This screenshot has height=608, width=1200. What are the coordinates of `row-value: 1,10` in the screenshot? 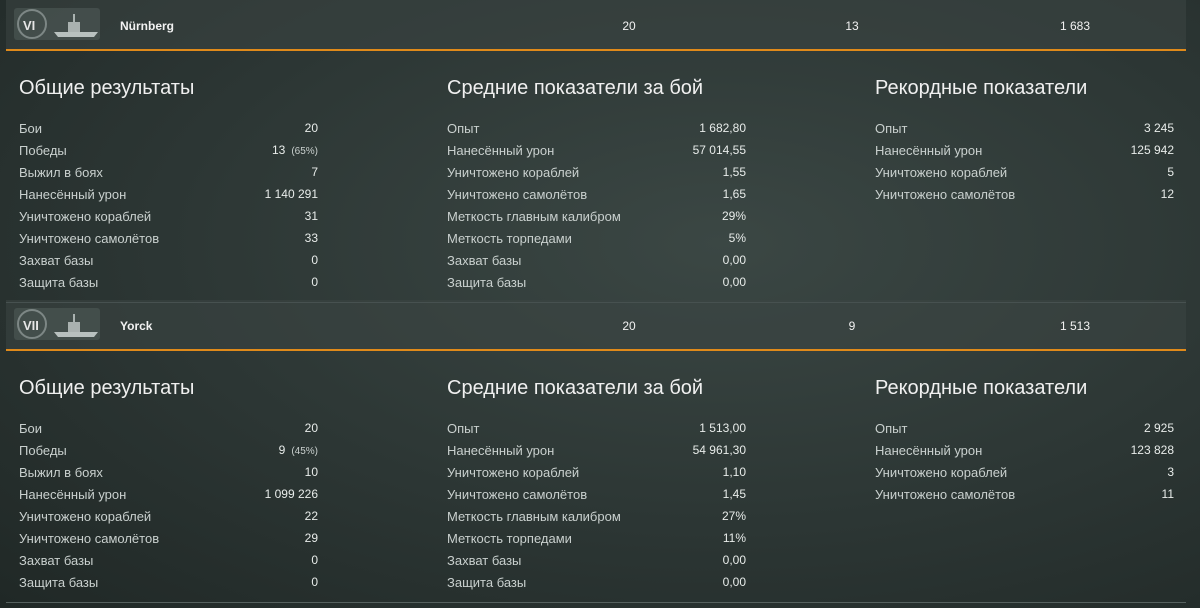 It's located at (596, 472).